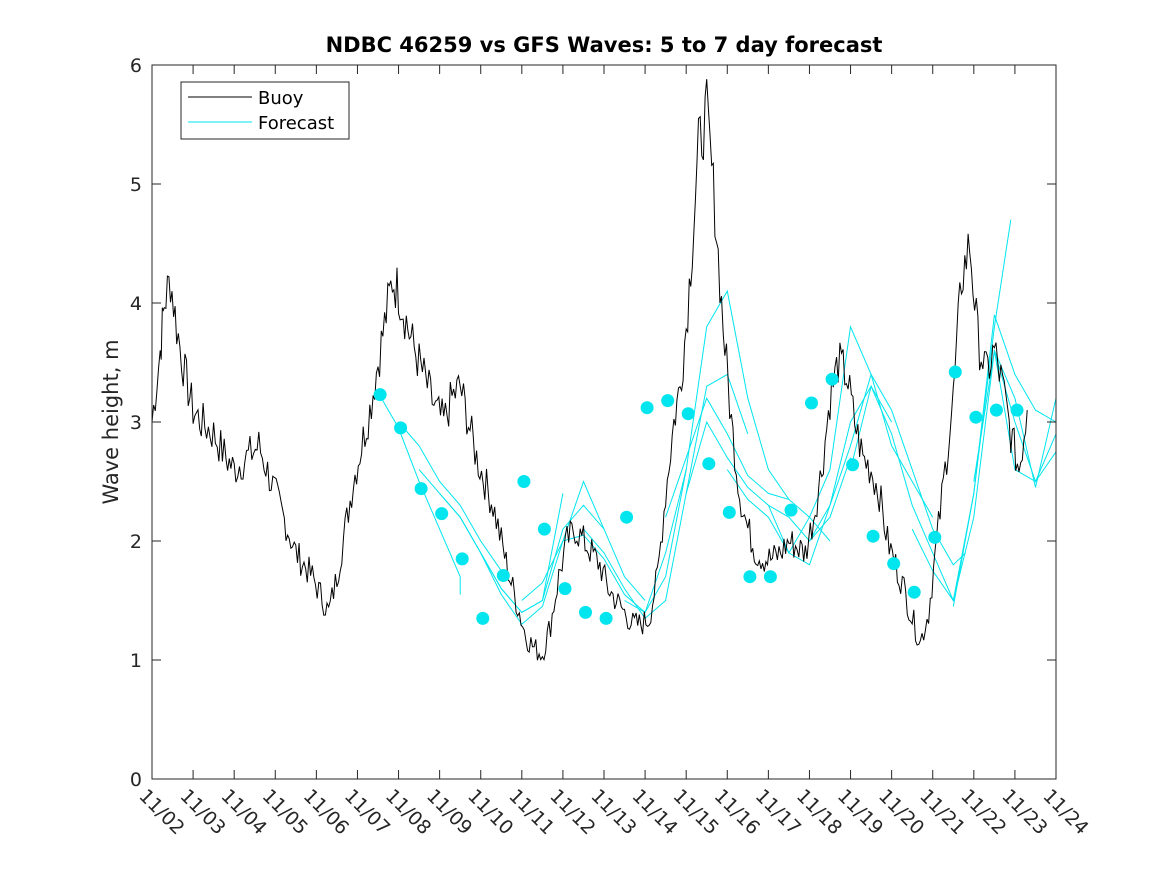  I want to click on x-tick-label: 11/08, so click(408, 812).